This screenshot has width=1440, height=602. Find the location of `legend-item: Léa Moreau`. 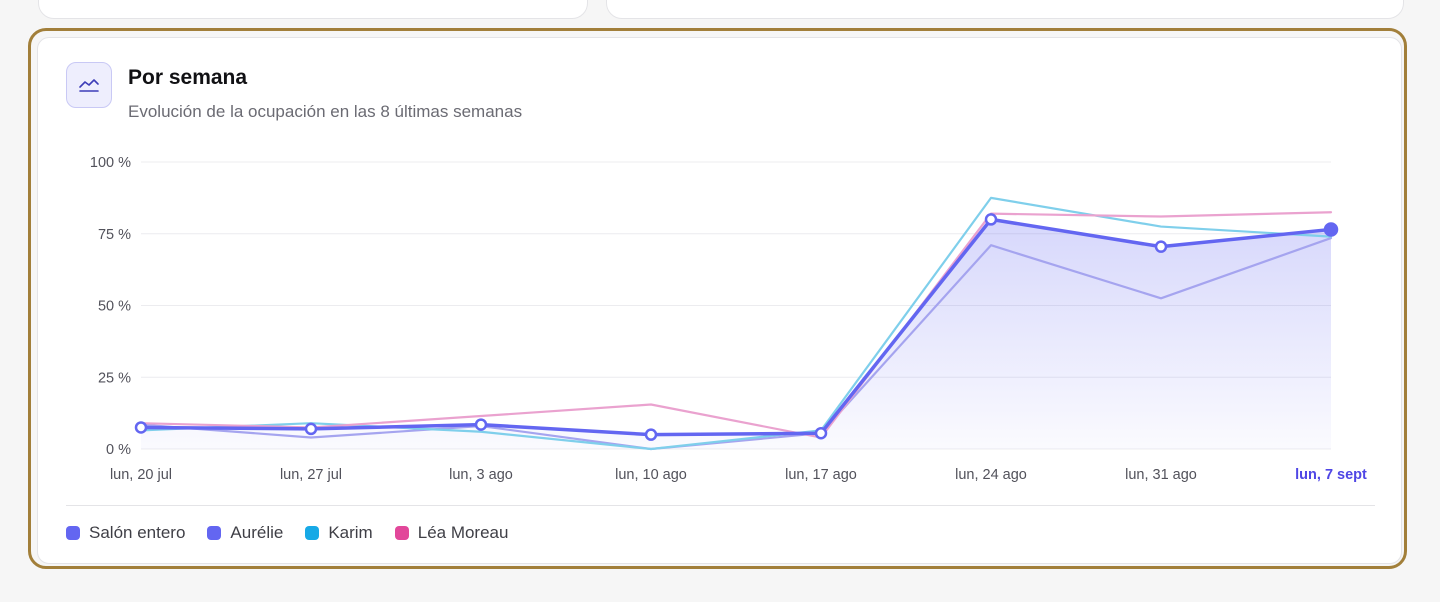

legend-item: Léa Moreau is located at coordinates (451, 533).